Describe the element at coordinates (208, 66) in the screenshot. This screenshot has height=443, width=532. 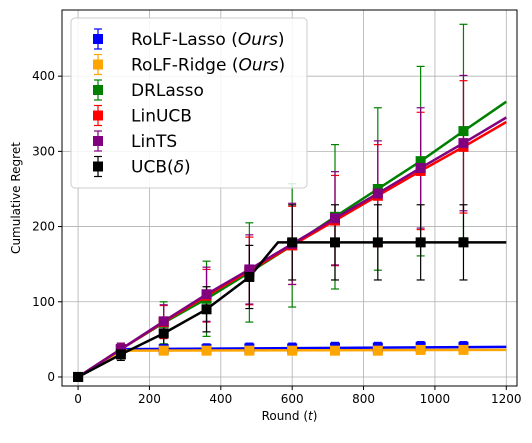
I see `legend-label: RoLF-Ridge (Ours)` at that location.